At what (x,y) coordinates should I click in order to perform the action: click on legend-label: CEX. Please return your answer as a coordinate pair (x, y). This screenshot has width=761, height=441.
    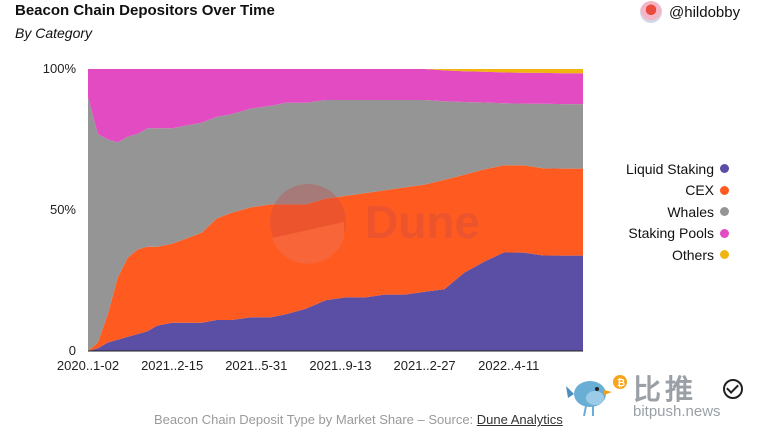
    Looking at the image, I should click on (699, 190).